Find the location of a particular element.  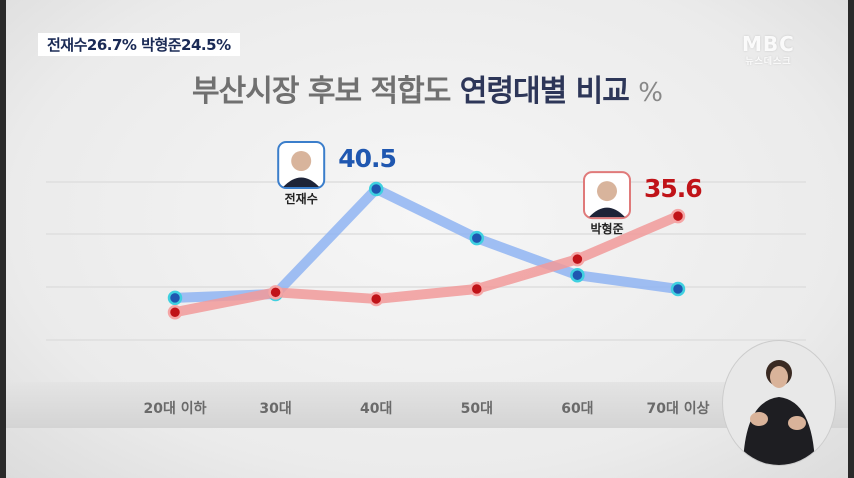

x-tick-label: 60대 is located at coordinates (577, 409).